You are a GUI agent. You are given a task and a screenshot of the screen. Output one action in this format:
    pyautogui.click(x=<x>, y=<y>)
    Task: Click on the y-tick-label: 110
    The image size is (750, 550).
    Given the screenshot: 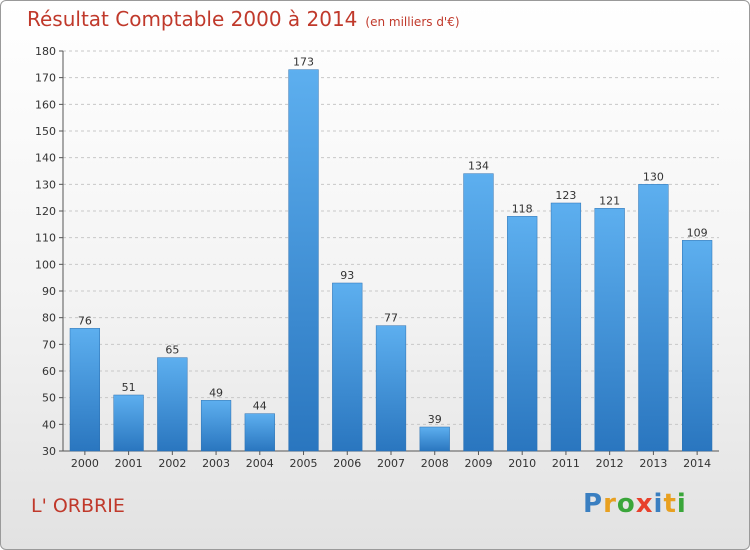 What is the action you would take?
    pyautogui.click(x=45, y=238)
    